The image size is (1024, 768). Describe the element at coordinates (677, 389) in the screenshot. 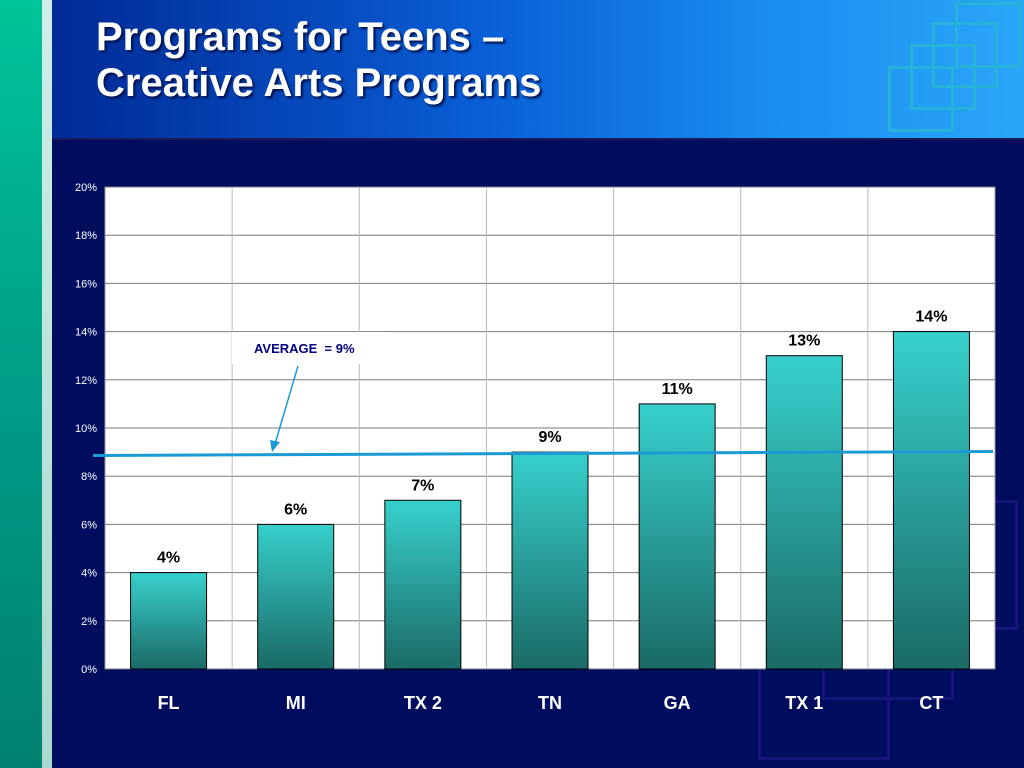

I see `data-label: 11%` at that location.